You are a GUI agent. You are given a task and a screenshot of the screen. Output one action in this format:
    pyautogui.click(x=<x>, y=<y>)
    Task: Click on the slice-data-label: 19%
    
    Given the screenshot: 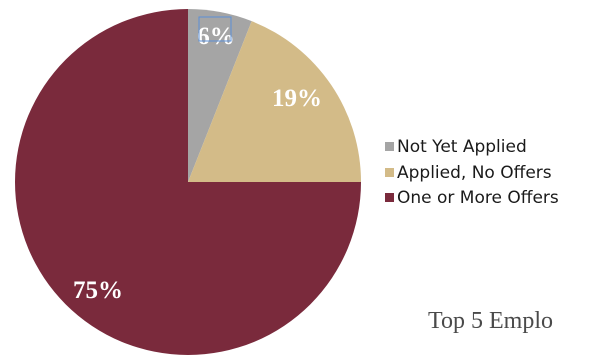 What is the action you would take?
    pyautogui.click(x=297, y=98)
    